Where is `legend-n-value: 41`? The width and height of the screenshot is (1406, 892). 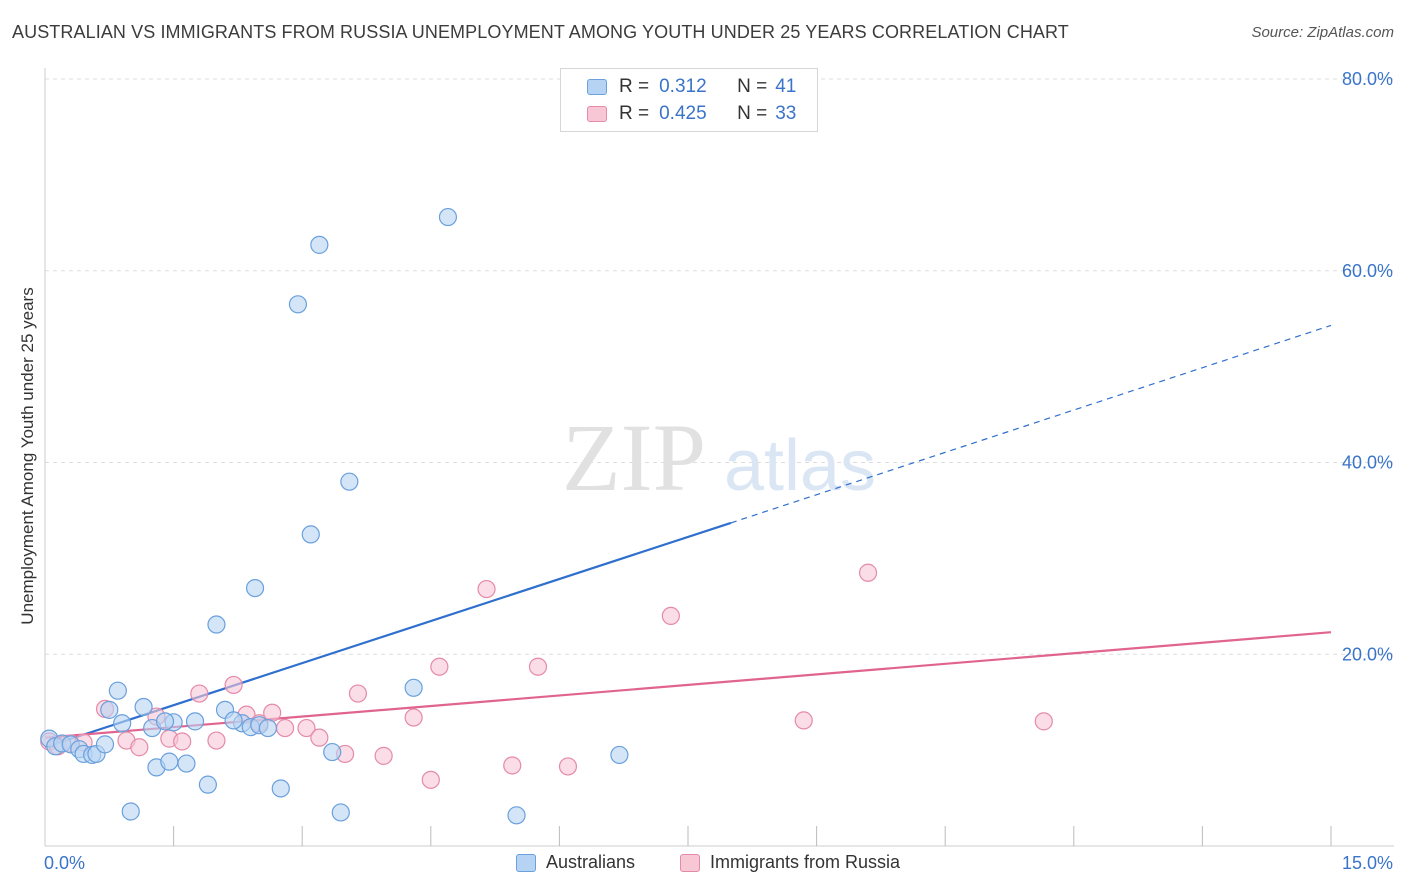
legend-n-value: 41 is located at coordinates (786, 86).